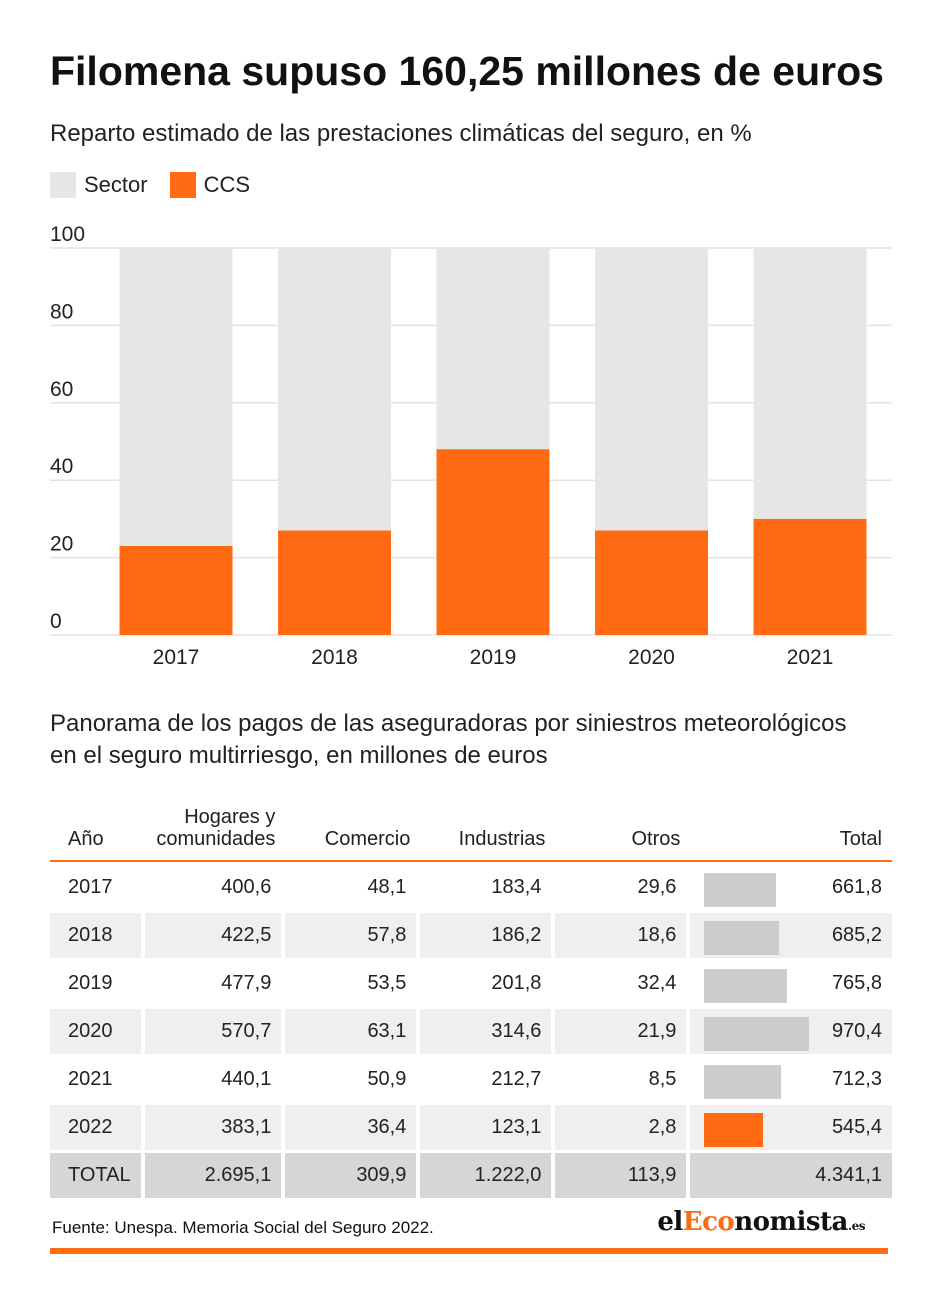 The width and height of the screenshot is (945, 1305). What do you see at coordinates (856, 887) in the screenshot?
I see `total-value: 661,8` at bounding box center [856, 887].